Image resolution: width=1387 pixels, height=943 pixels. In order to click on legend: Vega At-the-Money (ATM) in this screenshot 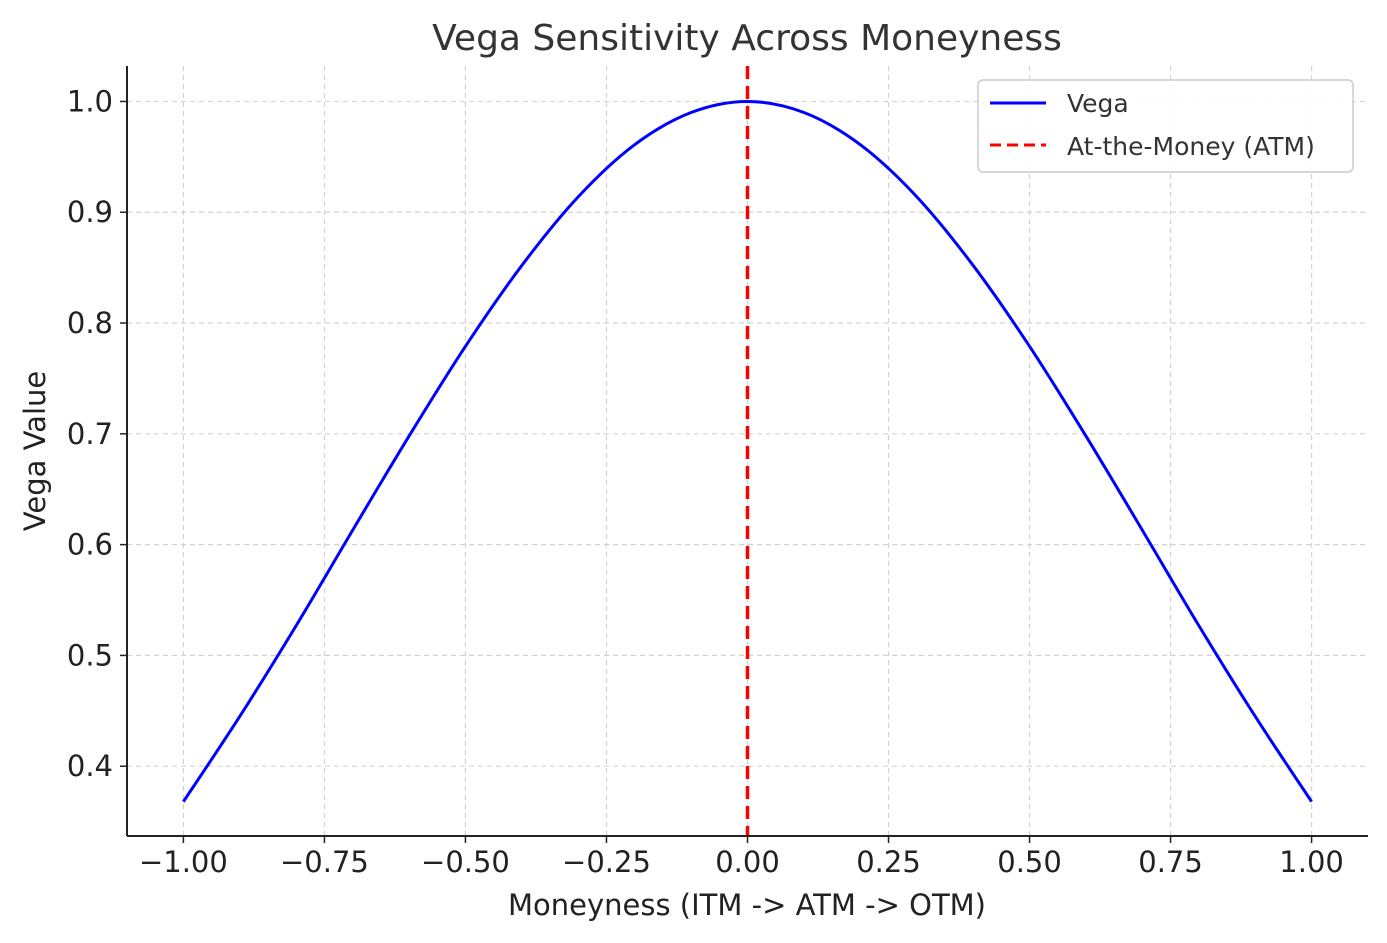, I will do `click(1165, 126)`.